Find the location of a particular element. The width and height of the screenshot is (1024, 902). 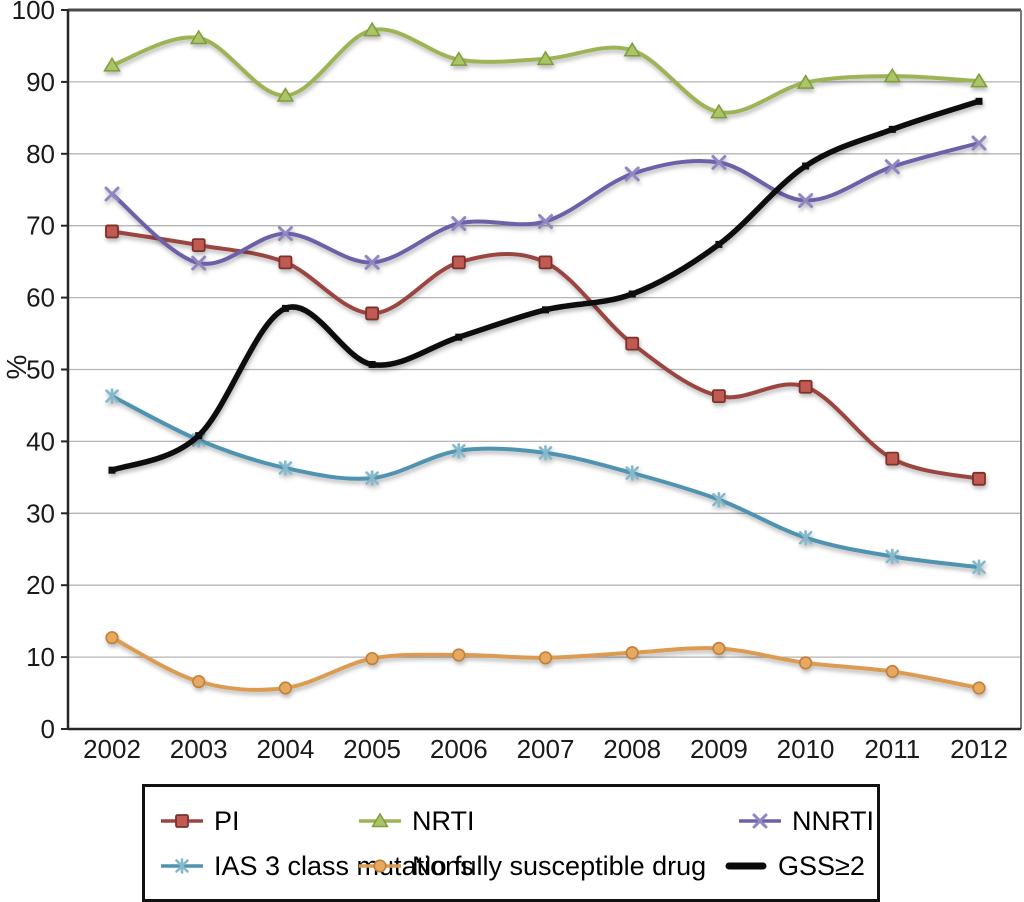

x-tick-label-2002: 2002 is located at coordinates (112, 749).